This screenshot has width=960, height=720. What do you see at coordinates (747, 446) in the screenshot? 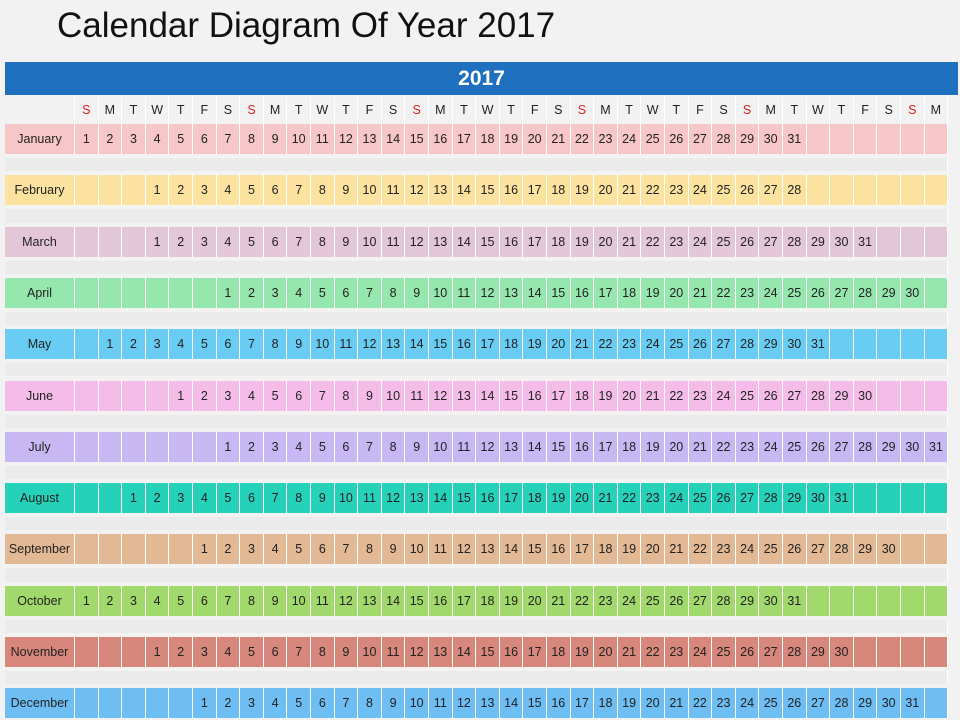
I see `day-cell: 23` at bounding box center [747, 446].